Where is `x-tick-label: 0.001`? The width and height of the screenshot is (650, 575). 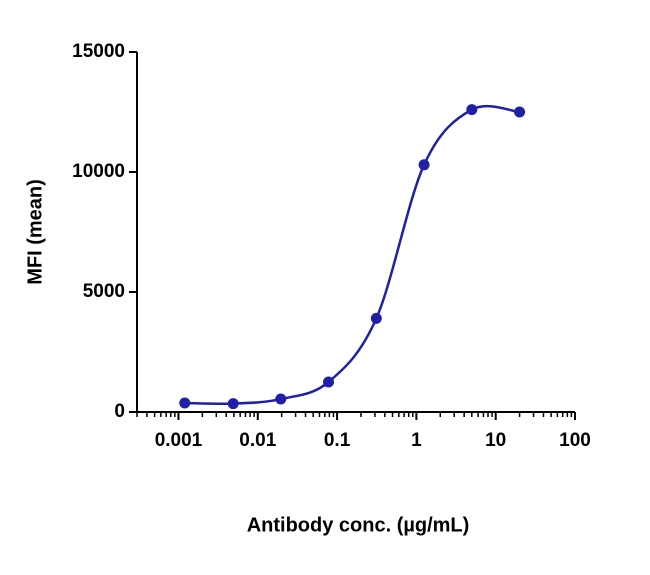 x-tick-label: 0.001 is located at coordinates (179, 440).